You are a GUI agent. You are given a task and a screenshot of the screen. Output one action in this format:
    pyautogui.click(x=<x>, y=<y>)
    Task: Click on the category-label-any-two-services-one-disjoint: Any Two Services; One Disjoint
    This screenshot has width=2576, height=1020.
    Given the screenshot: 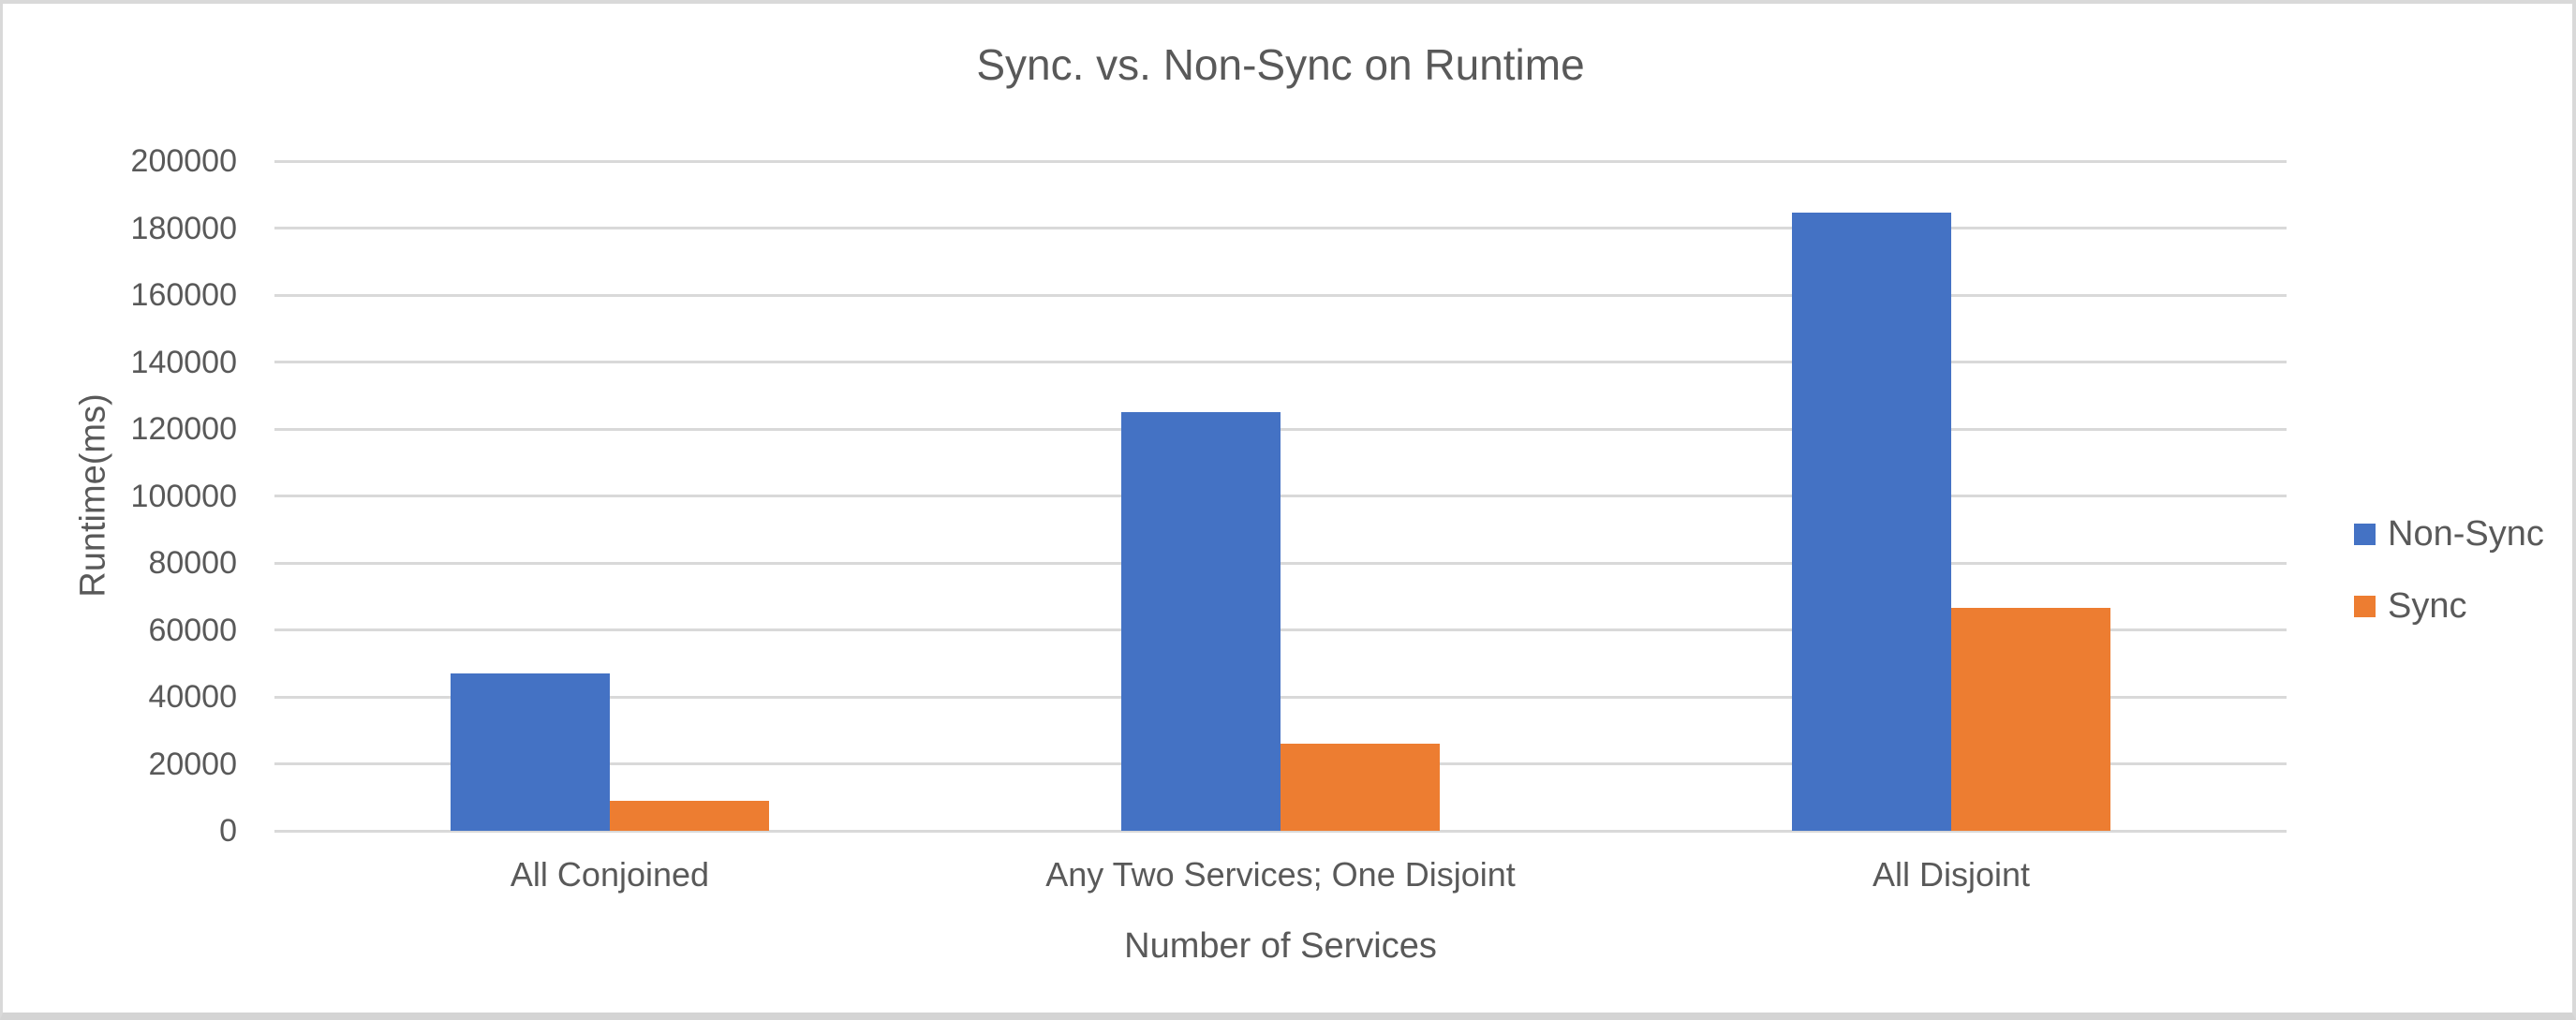 What is the action you would take?
    pyautogui.click(x=1280, y=874)
    